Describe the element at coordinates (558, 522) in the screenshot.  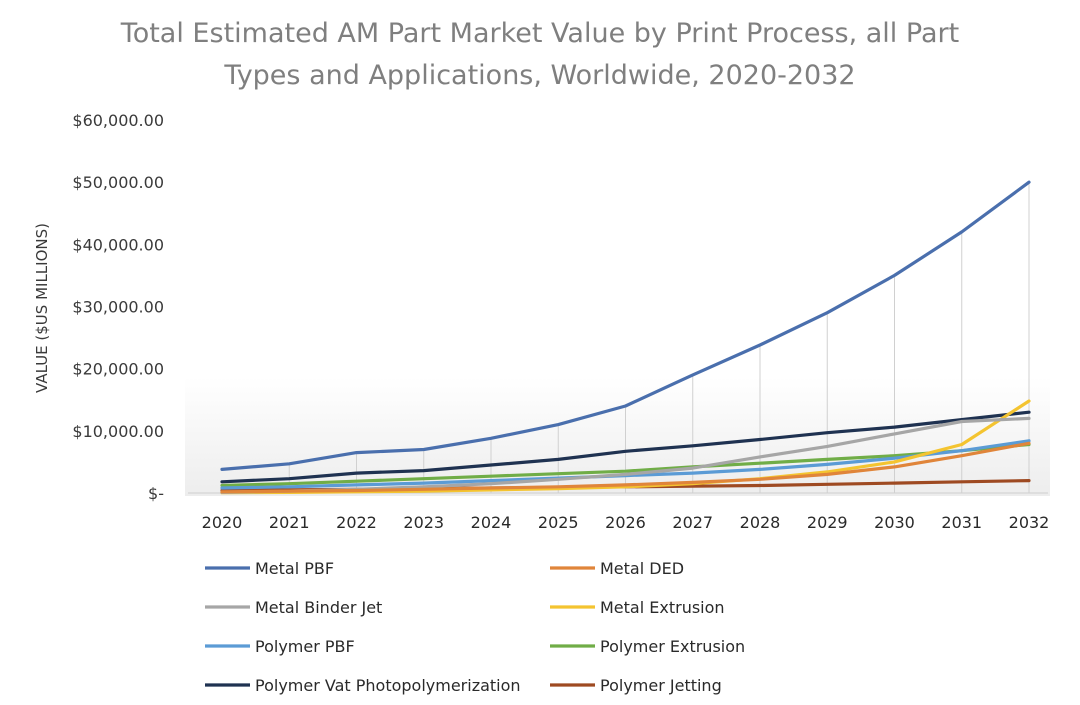
I see `x-tick-label: 2025` at that location.